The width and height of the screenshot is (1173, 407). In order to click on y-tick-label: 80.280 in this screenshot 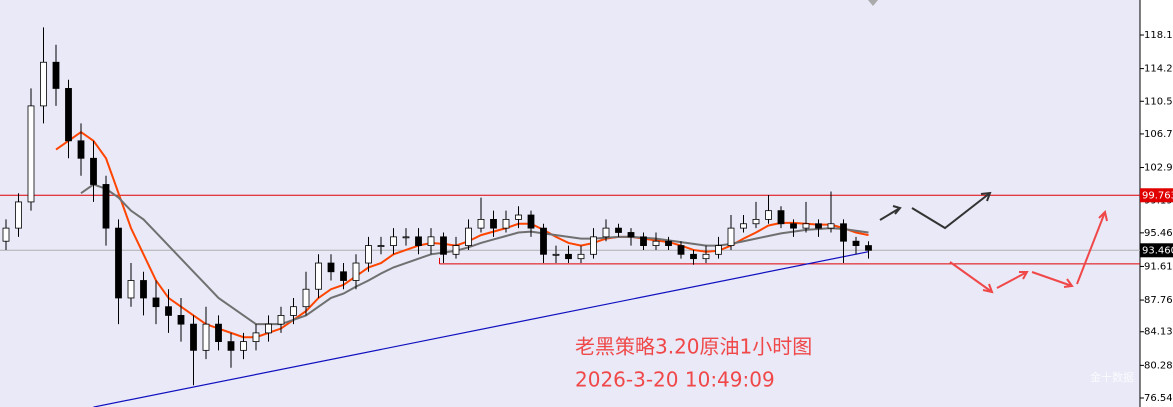, I will do `click(1158, 365)`.